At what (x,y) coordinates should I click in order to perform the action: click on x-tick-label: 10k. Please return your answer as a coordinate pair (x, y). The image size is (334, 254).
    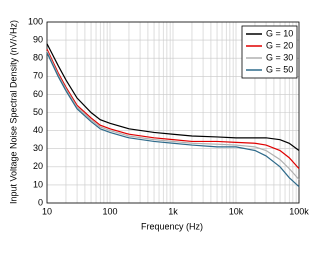
    Looking at the image, I should click on (236, 211).